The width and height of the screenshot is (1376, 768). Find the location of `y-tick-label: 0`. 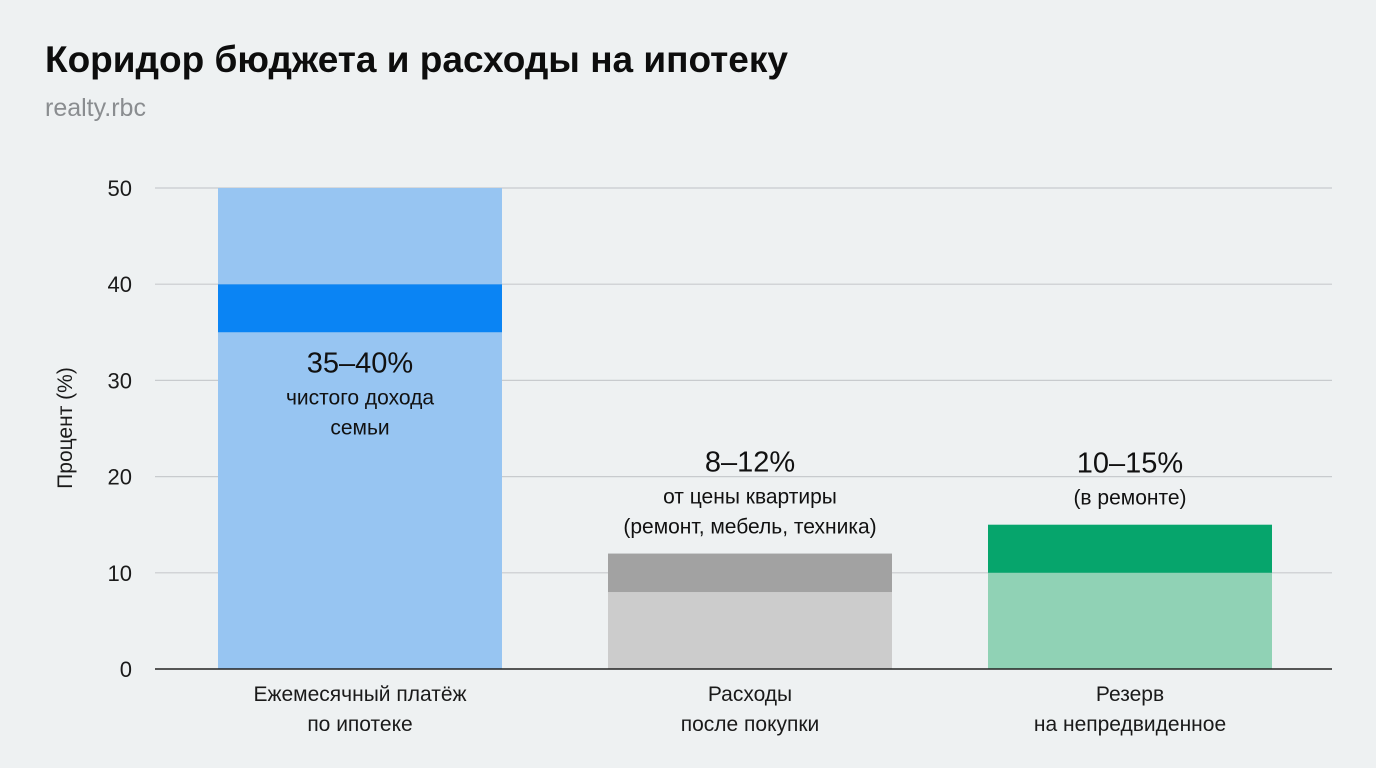

y-tick-label: 0 is located at coordinates (126, 669).